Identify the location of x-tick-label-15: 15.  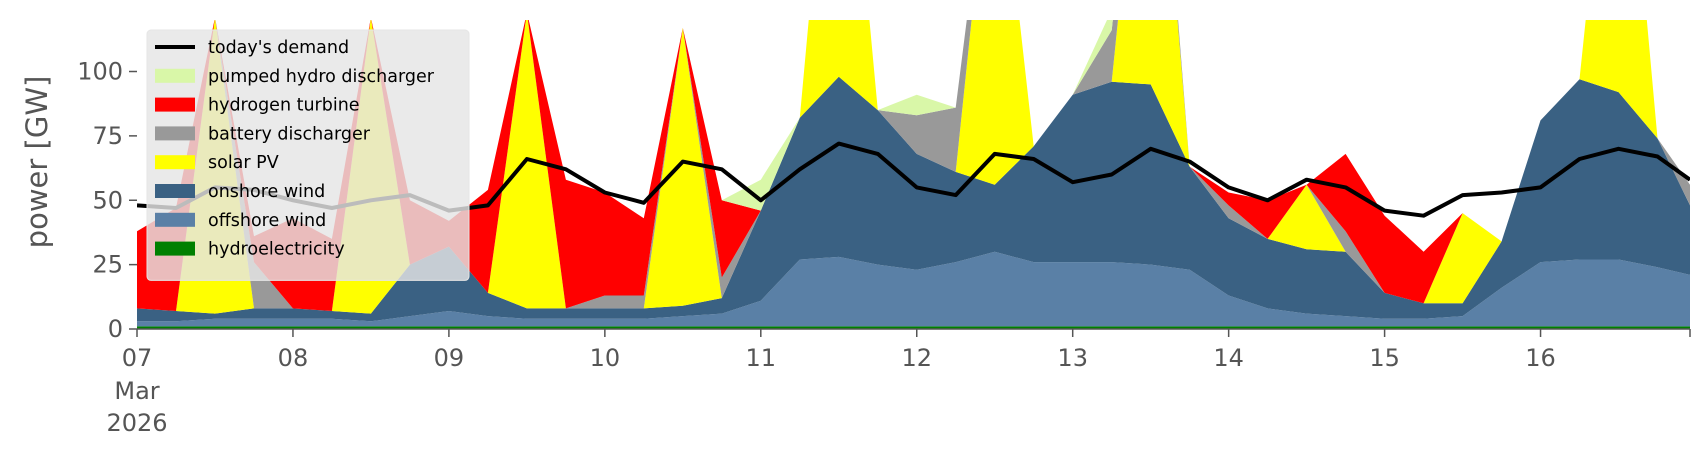
(1384, 358).